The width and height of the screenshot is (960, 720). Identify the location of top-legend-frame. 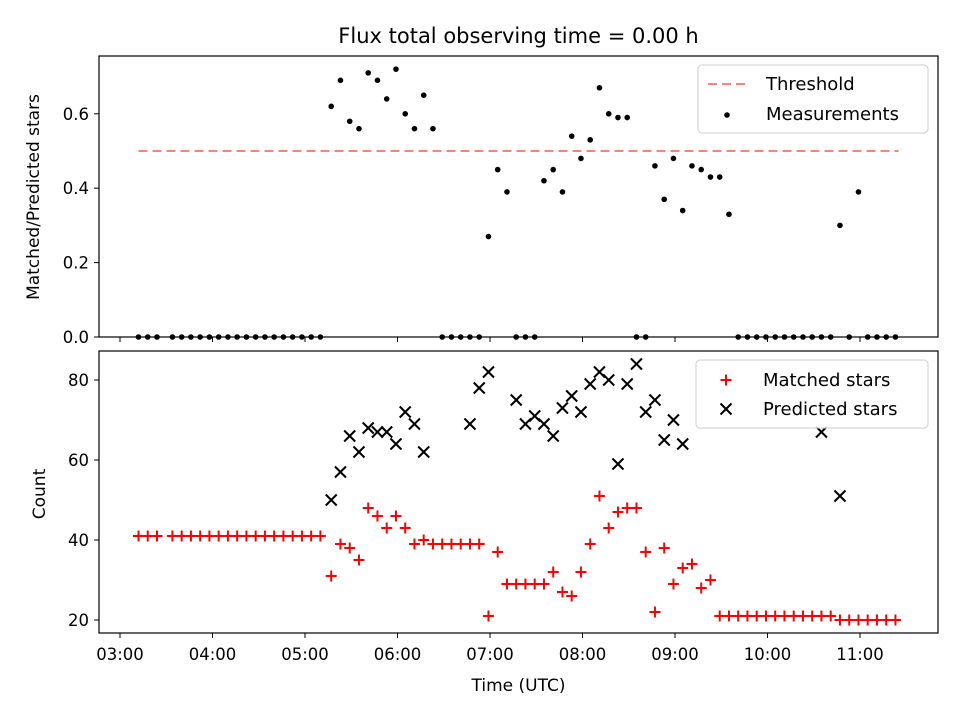
(813, 99).